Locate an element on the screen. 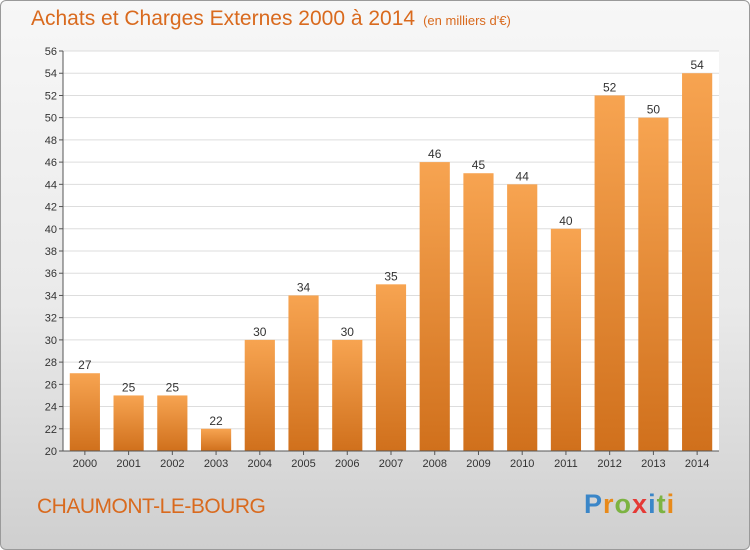 The width and height of the screenshot is (750, 550). x-tick-label: 2001 is located at coordinates (128, 464).